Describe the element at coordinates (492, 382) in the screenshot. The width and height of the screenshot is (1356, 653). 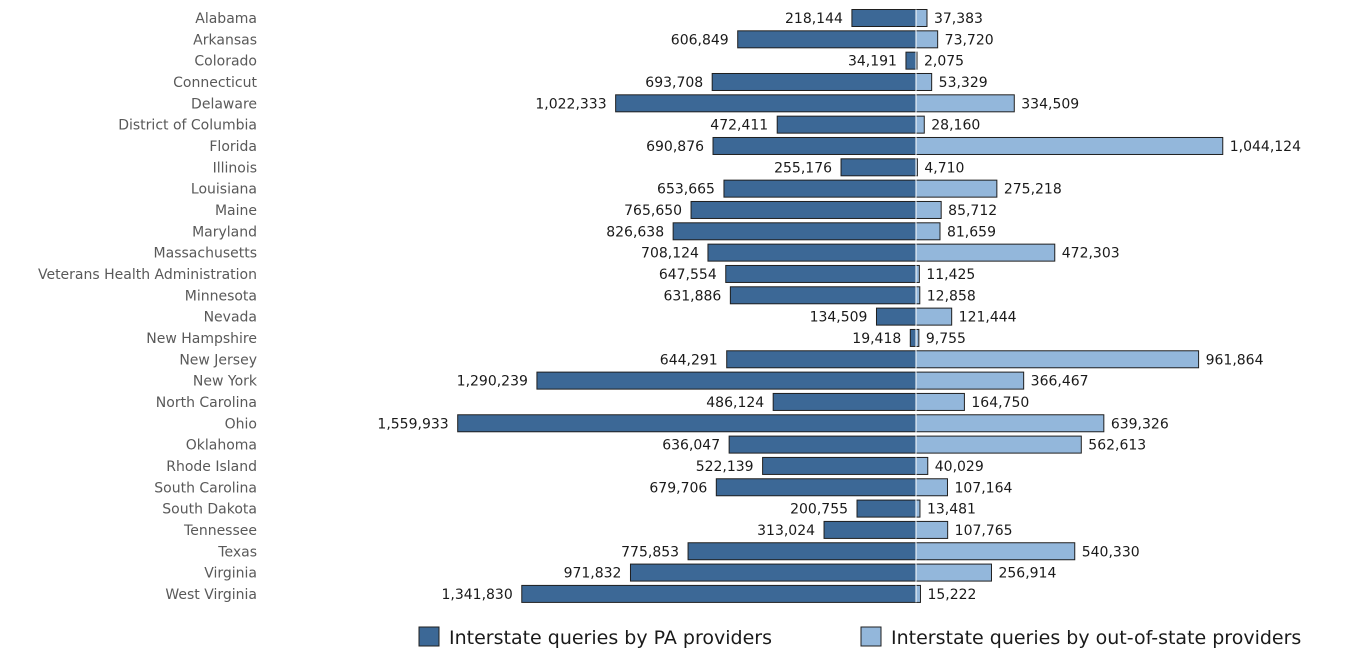
I see `value-label-pa-providers: 1,290,239` at that location.